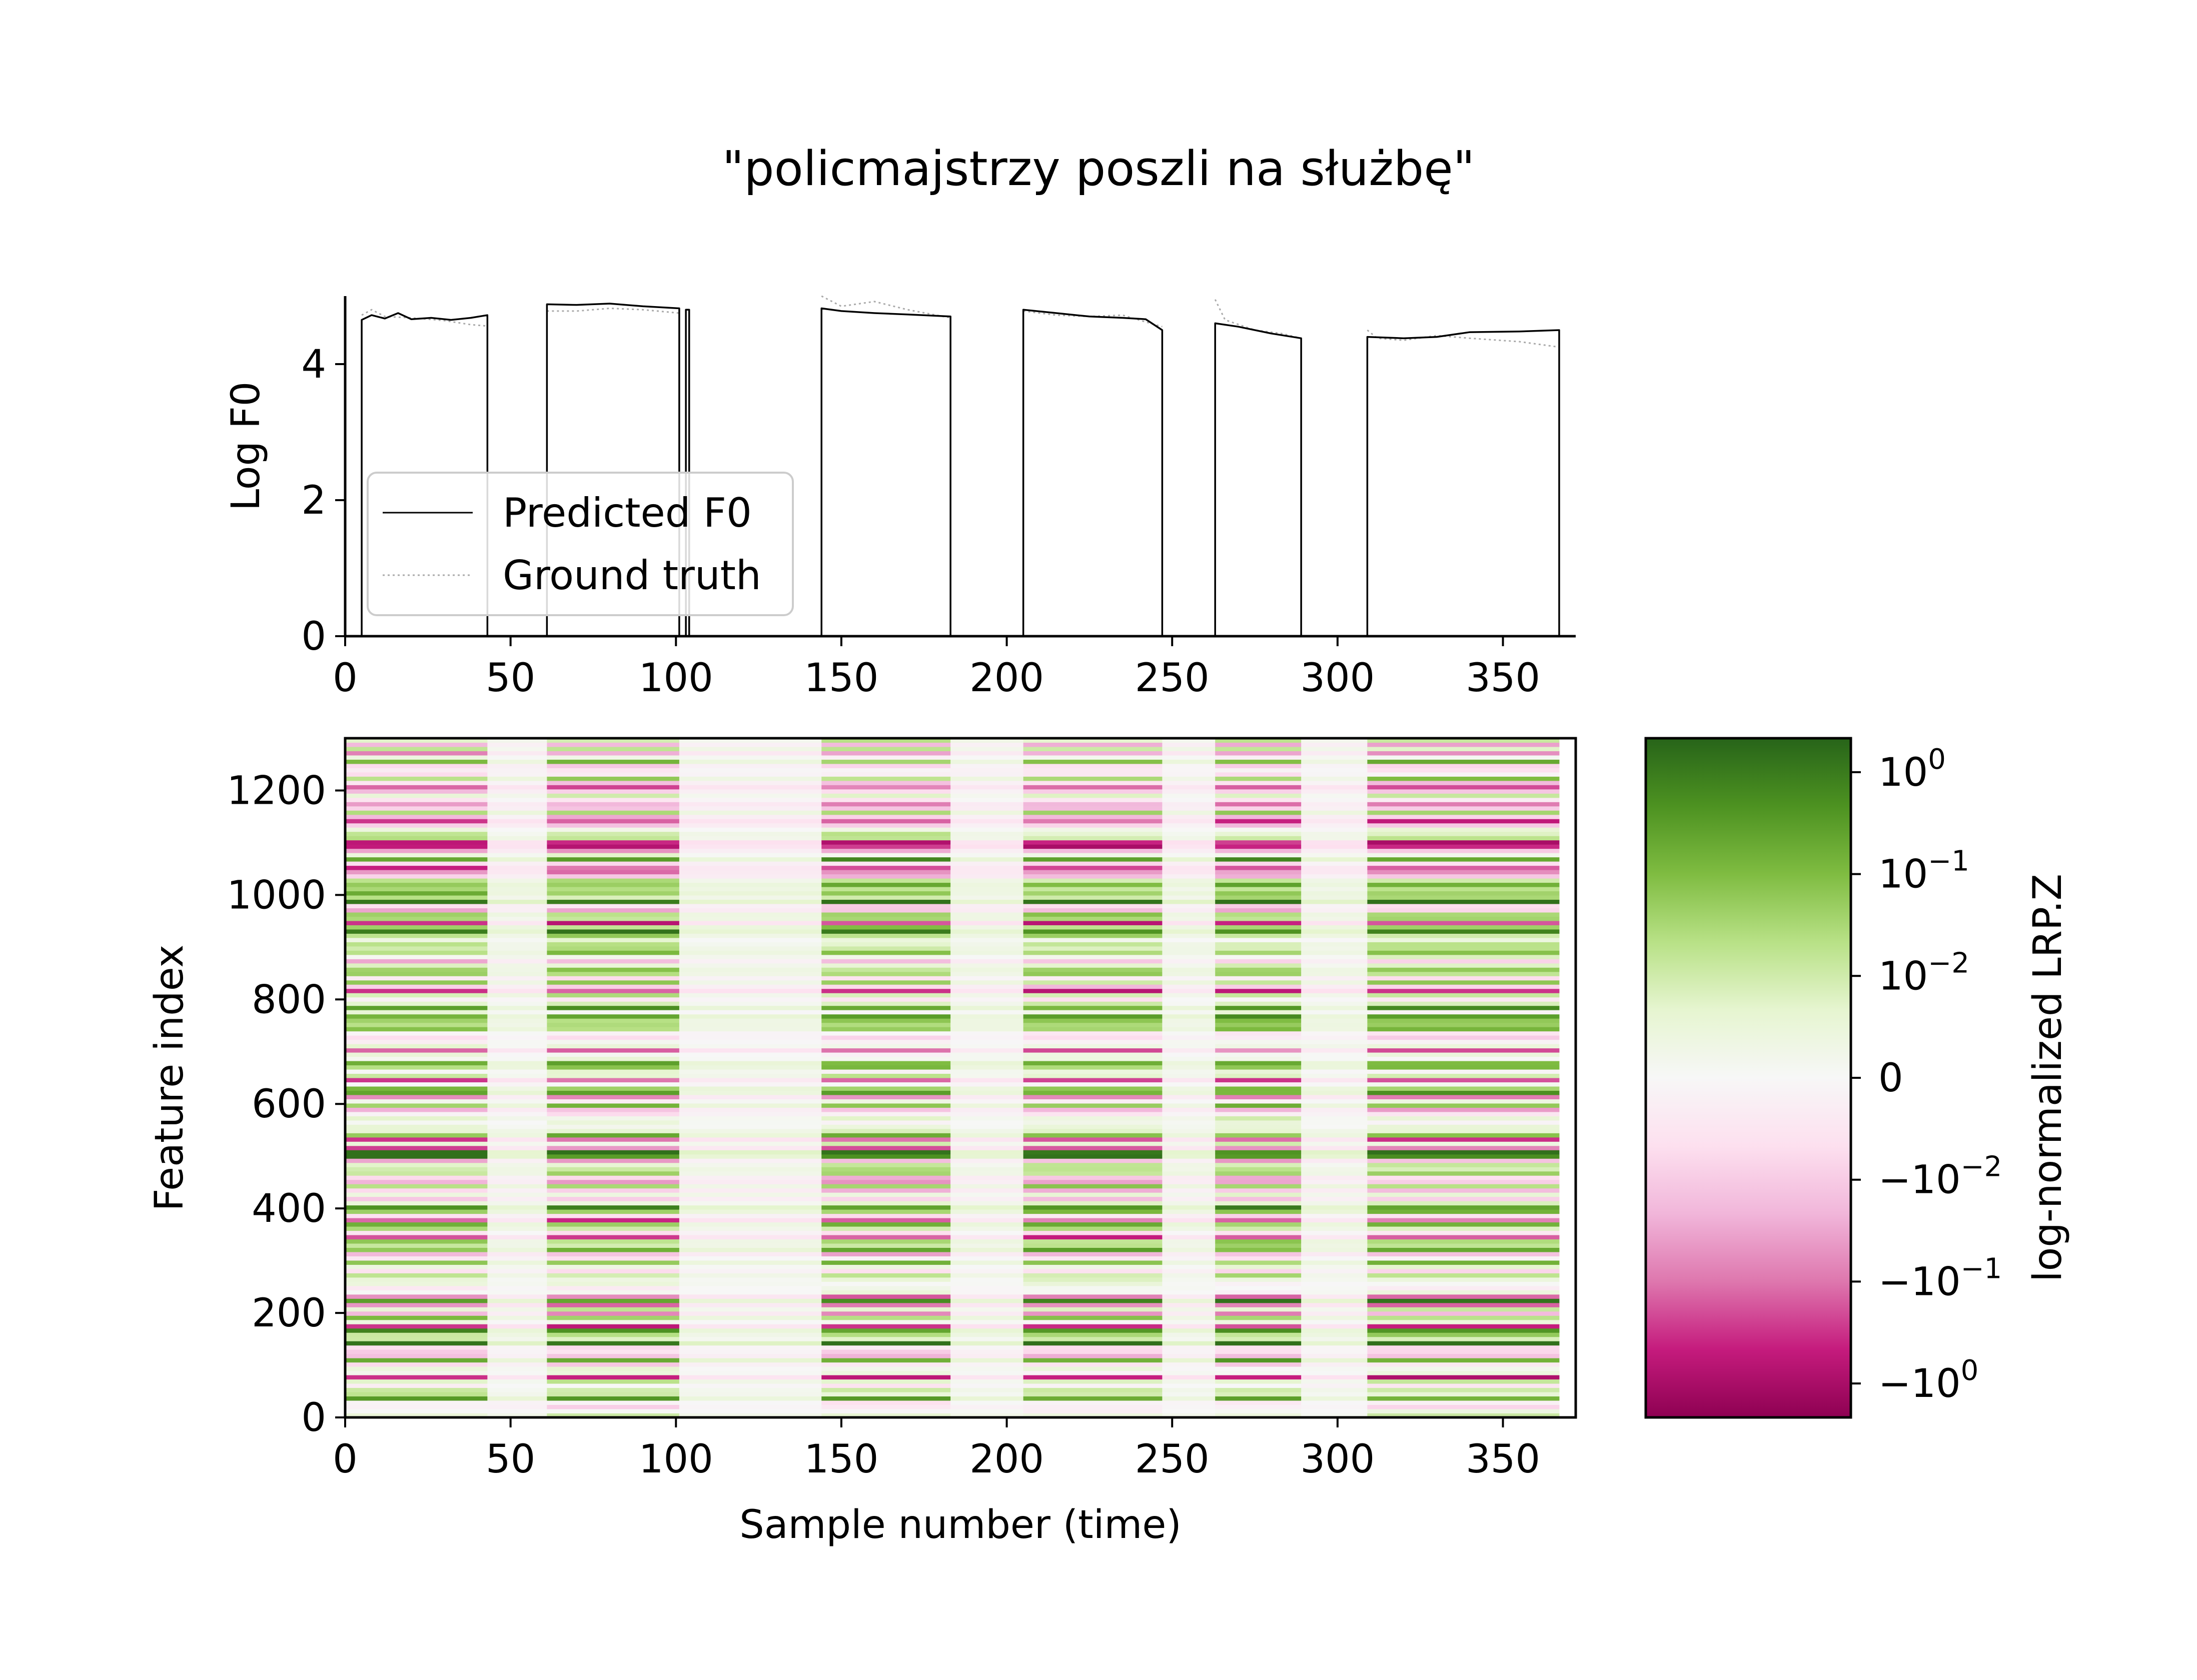 This screenshot has width=2197, height=1680. Describe the element at coordinates (2047, 1078) in the screenshot. I see `colorbar-label: log-normalized LRP.Z` at that location.